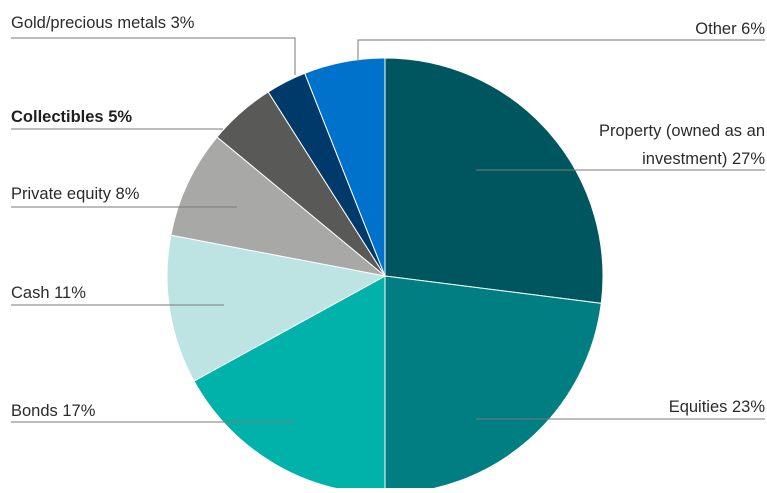 This screenshot has width=767, height=493. I want to click on slice-label-property-line-1: Property (owned as an, so click(682, 131).